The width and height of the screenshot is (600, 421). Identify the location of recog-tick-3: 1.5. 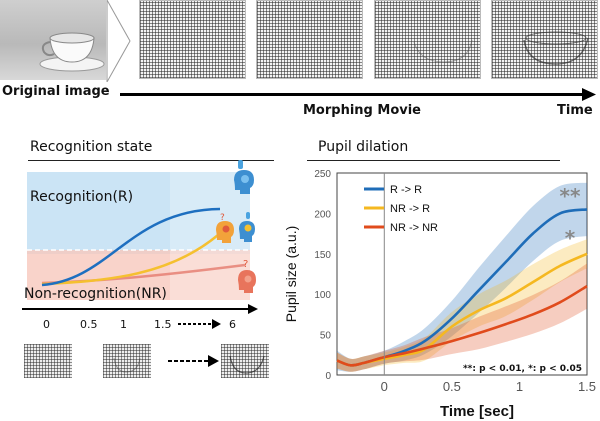
(163, 324).